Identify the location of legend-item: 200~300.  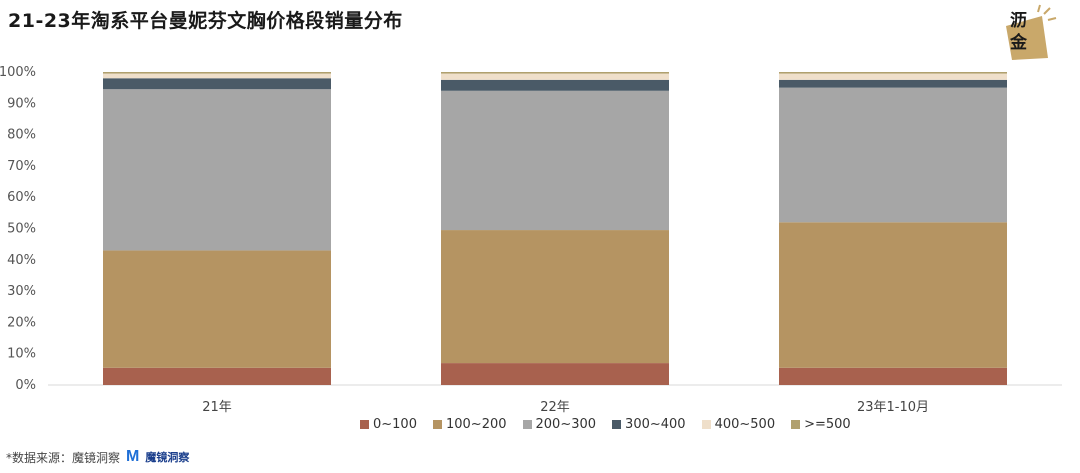
(559, 424).